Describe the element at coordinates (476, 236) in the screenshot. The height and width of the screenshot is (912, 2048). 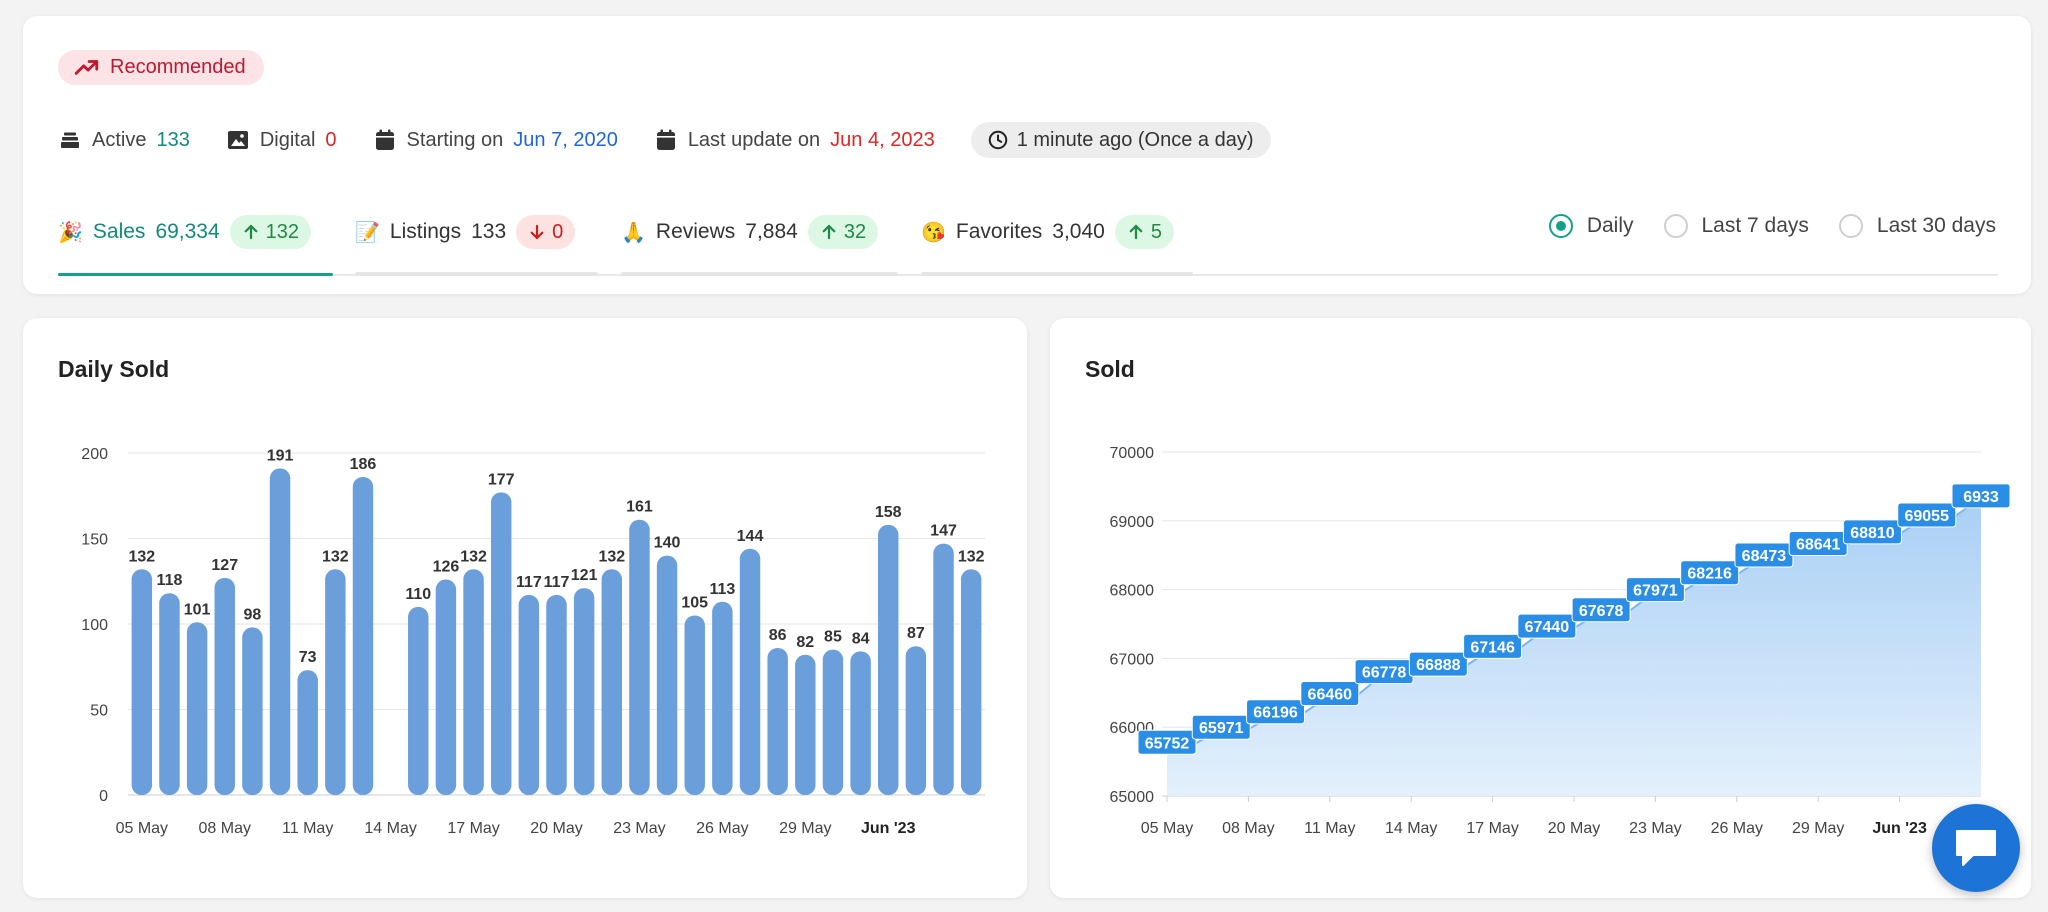
I see `tab-listings: 📝 Listings 133 0` at that location.